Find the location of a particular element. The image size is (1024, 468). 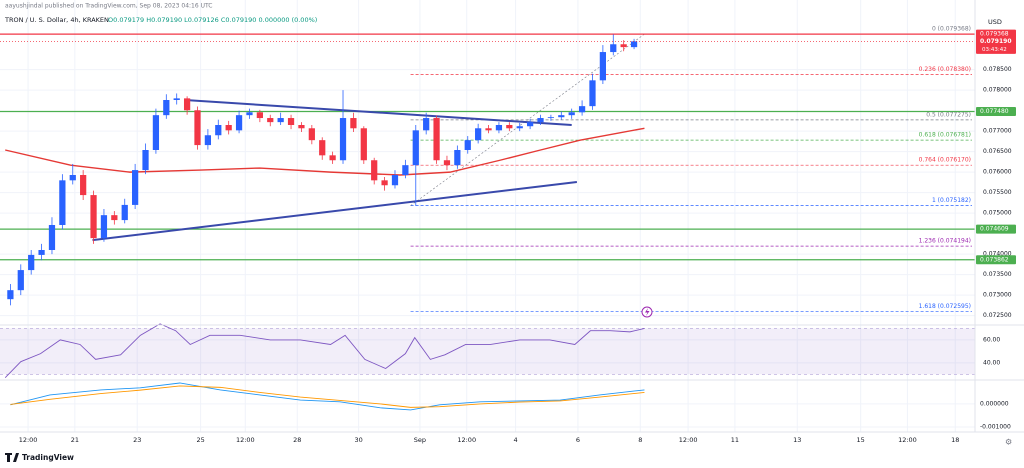

y-tick-label: 0.073000 is located at coordinates (997, 295).